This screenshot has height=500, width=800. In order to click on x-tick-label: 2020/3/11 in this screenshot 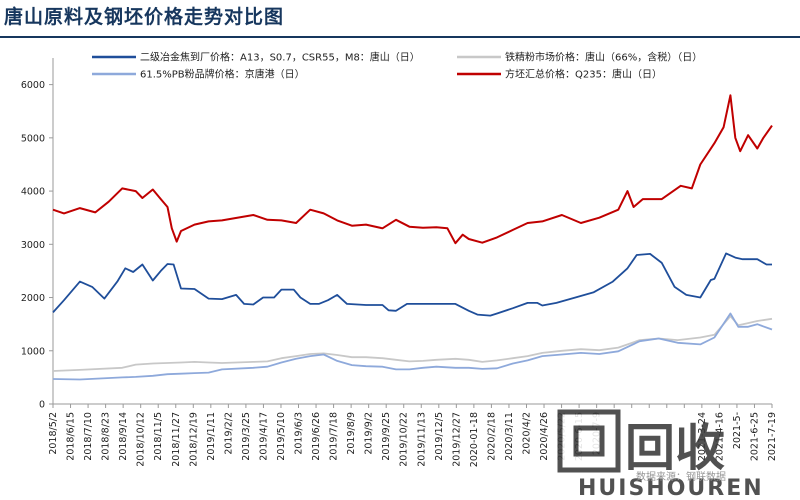, I will do `click(509, 436)`.